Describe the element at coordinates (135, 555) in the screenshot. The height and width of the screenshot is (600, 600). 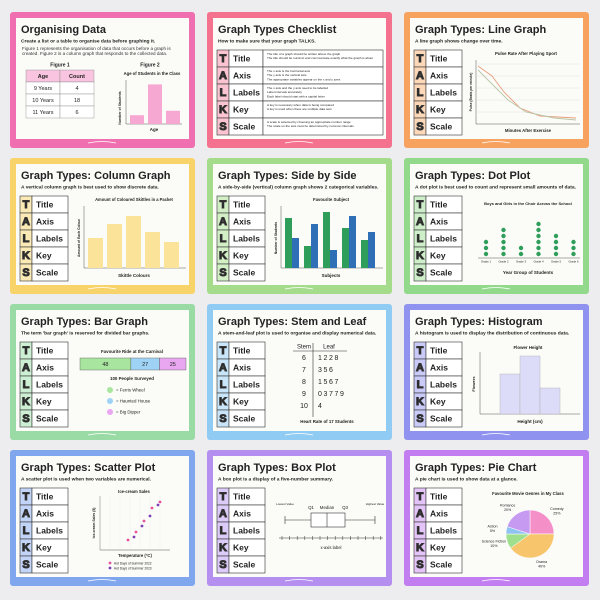
I see `label: Temperature (°C)` at that location.